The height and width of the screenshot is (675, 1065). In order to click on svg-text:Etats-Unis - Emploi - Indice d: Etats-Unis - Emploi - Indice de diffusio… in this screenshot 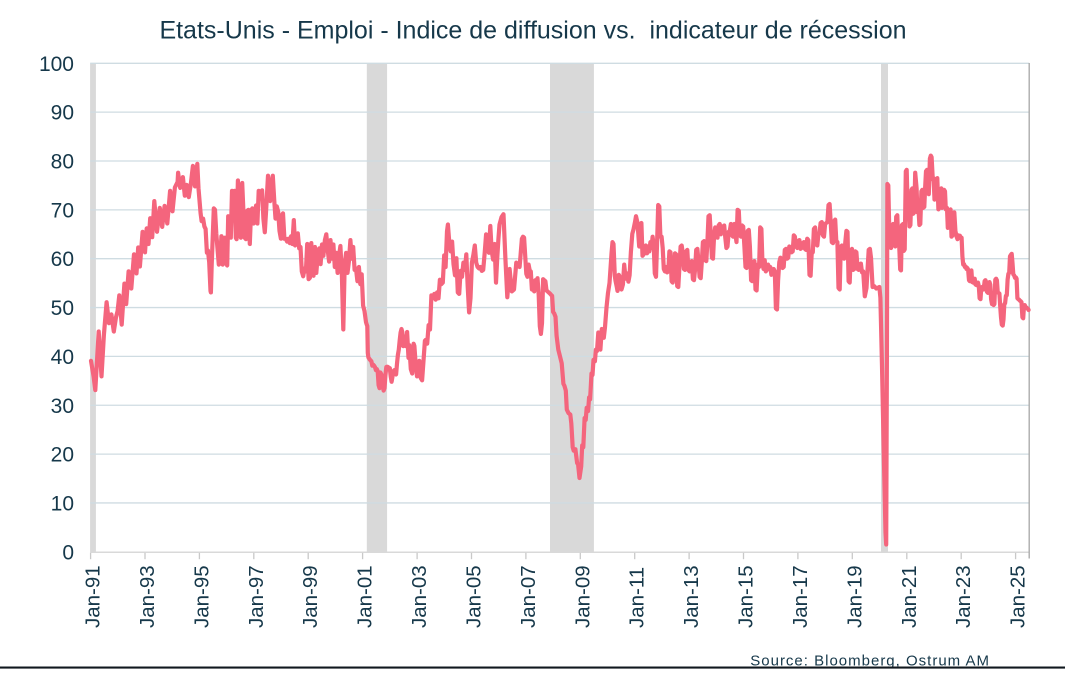, I will do `click(532, 31)`.